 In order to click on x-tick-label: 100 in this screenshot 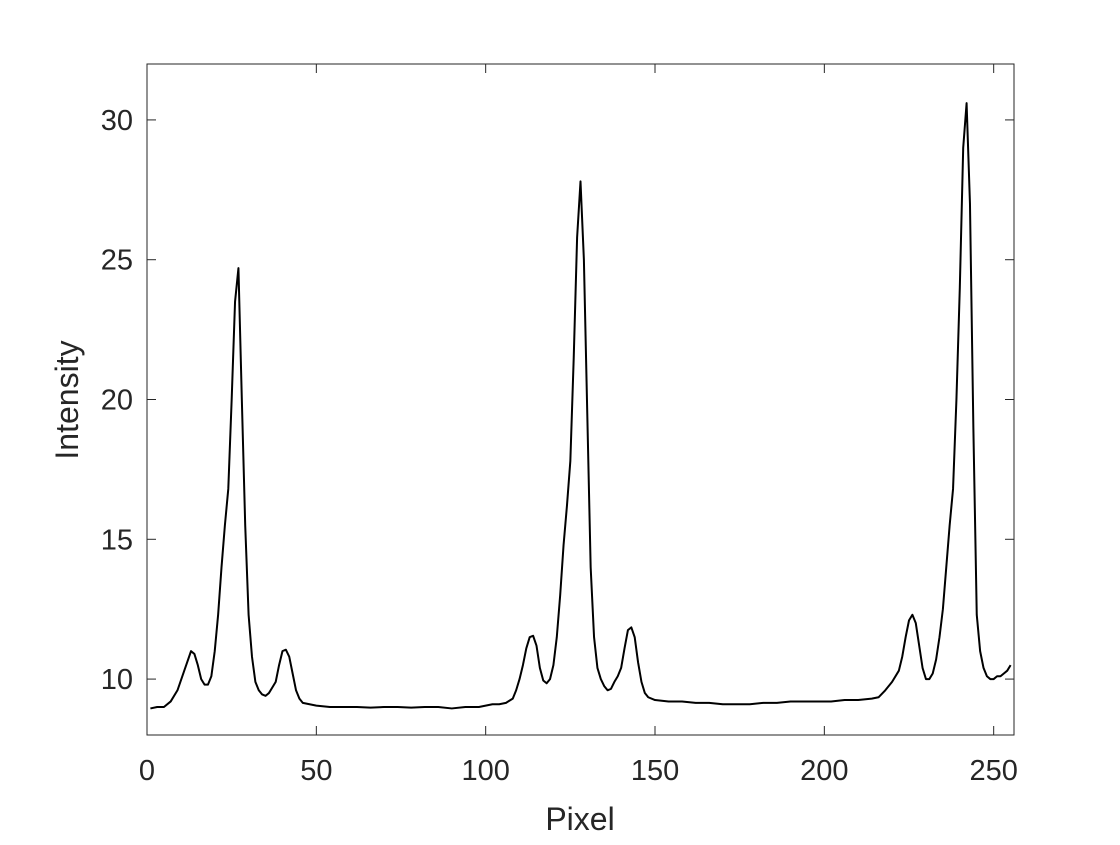, I will do `click(485, 771)`.